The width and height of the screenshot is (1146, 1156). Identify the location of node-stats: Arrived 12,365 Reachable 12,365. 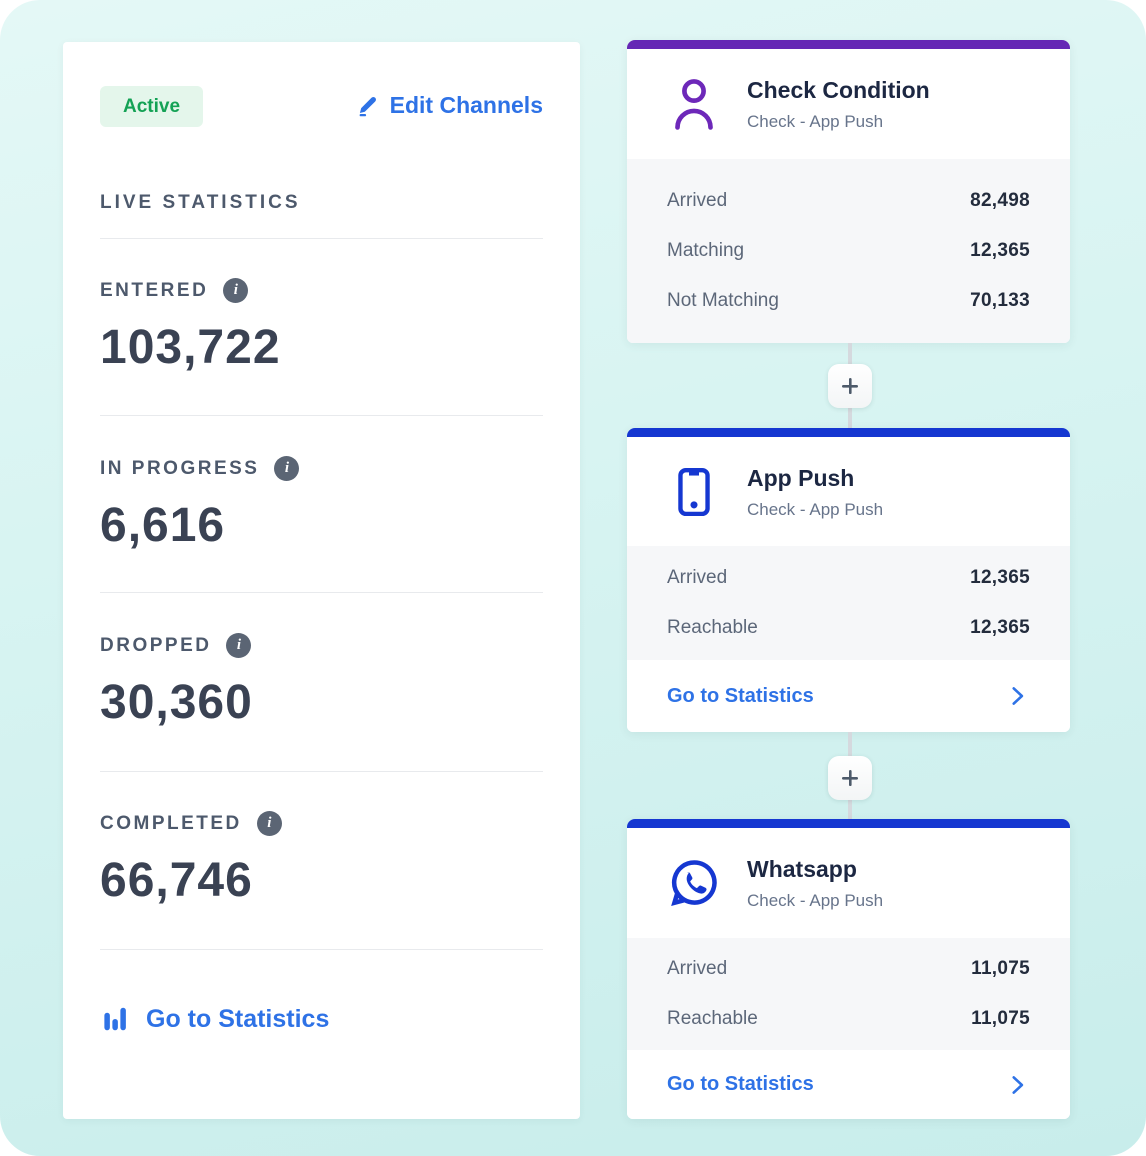
(848, 603).